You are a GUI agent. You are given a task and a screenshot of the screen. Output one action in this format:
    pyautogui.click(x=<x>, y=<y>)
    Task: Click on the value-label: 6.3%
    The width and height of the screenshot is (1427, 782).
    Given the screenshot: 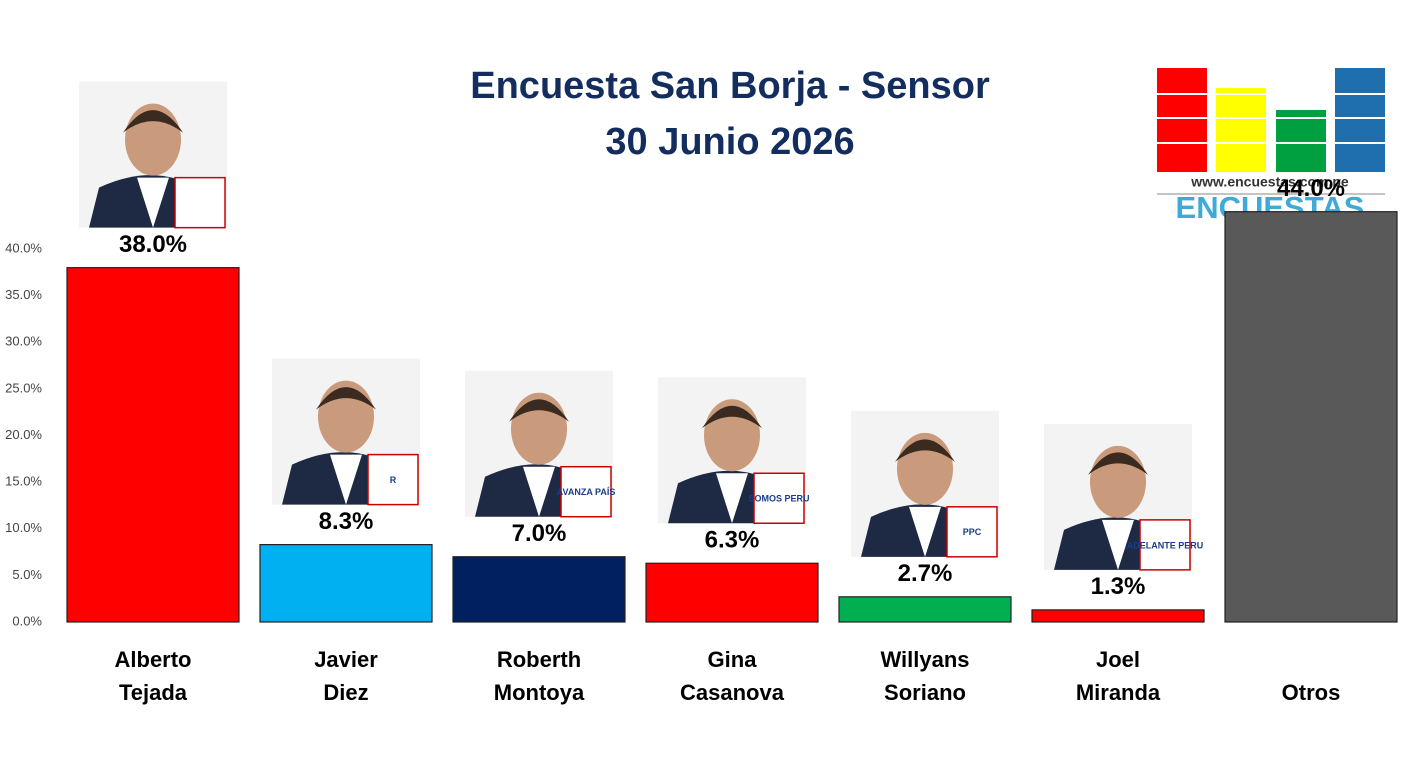 What is the action you would take?
    pyautogui.click(x=732, y=540)
    